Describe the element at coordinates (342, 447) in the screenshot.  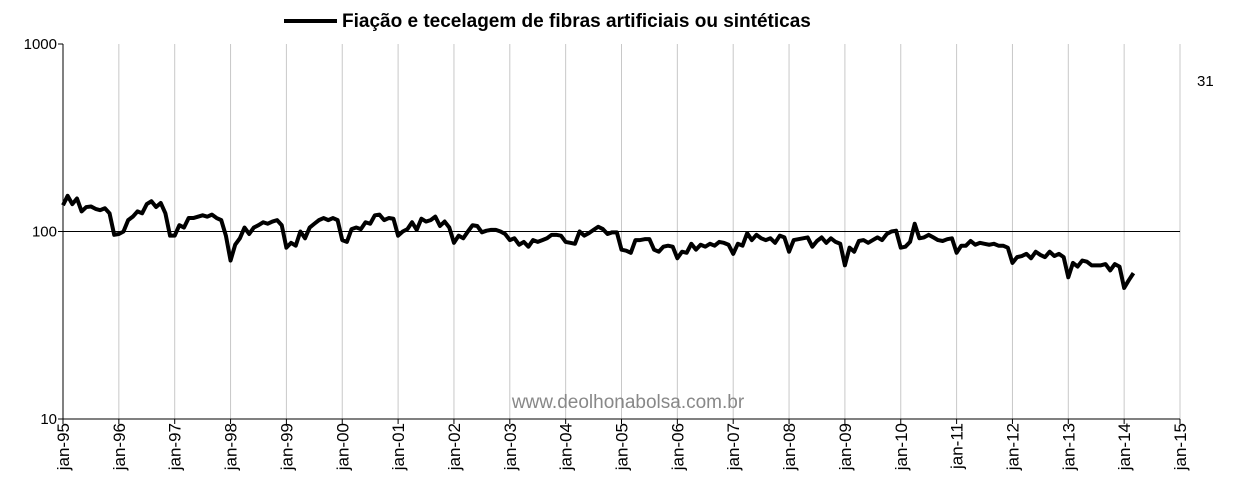
I see `x-tick-label: jan-00` at that location.